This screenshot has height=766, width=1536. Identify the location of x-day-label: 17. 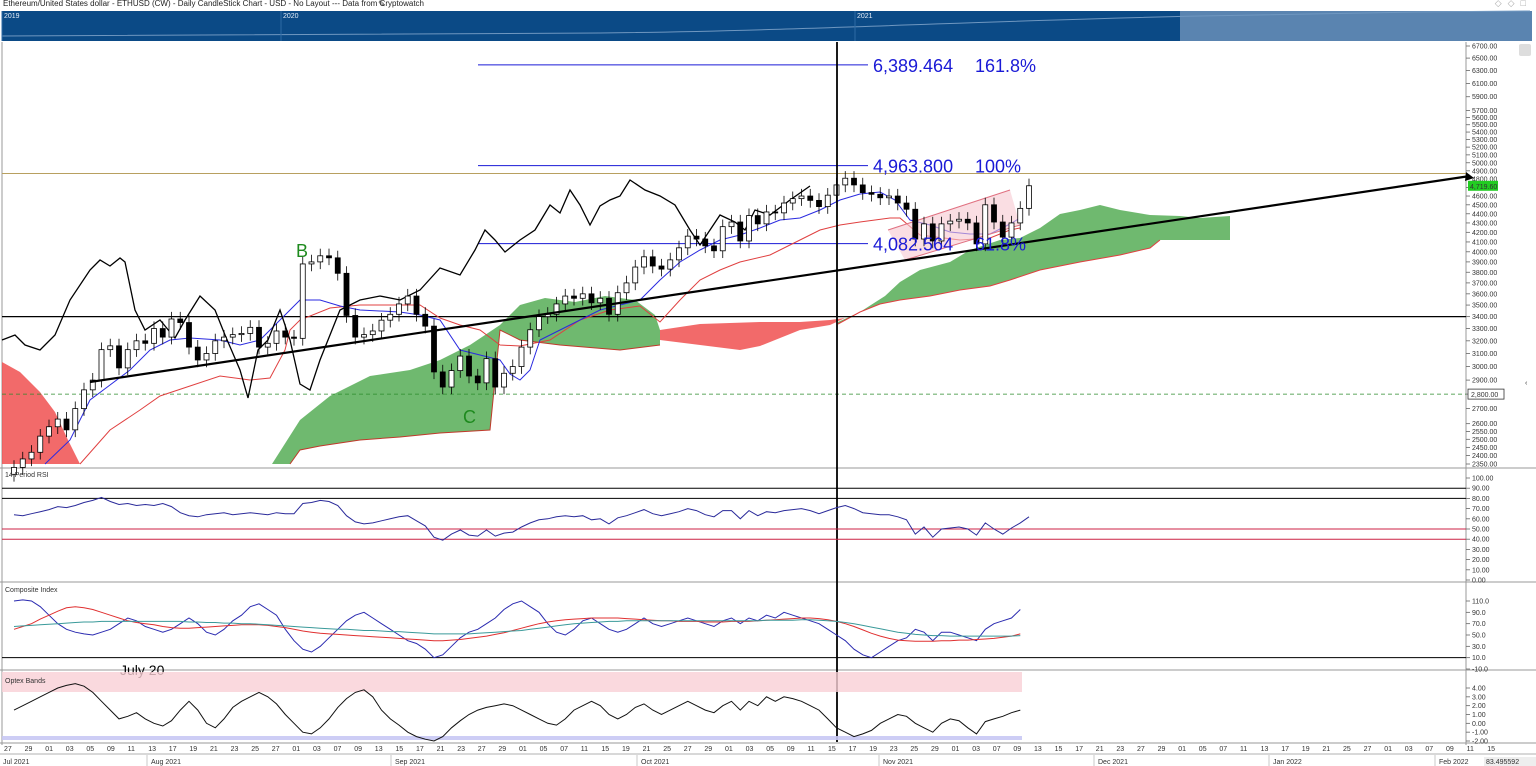
(173, 749).